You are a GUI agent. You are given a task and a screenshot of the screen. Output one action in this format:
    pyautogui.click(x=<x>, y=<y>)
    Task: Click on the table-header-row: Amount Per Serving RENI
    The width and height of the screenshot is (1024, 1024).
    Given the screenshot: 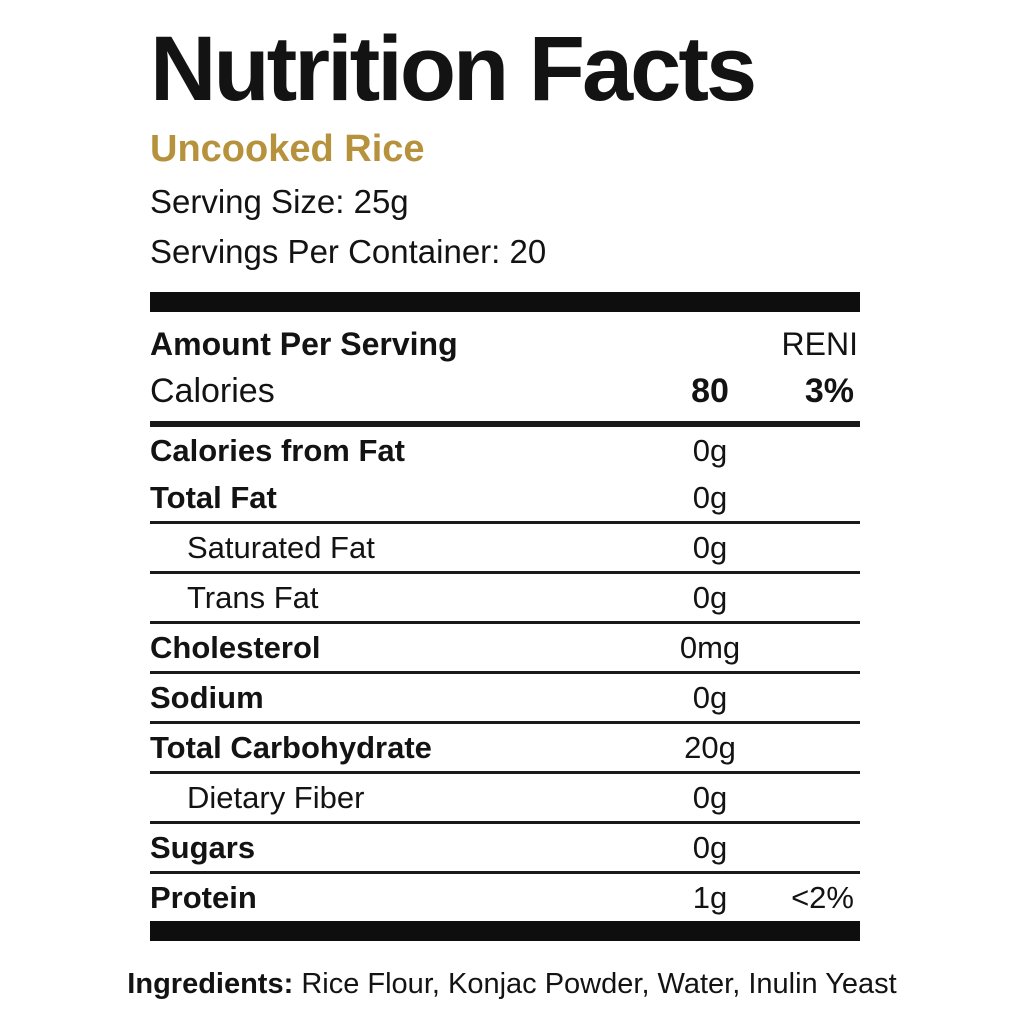 What is the action you would take?
    pyautogui.click(x=505, y=337)
    